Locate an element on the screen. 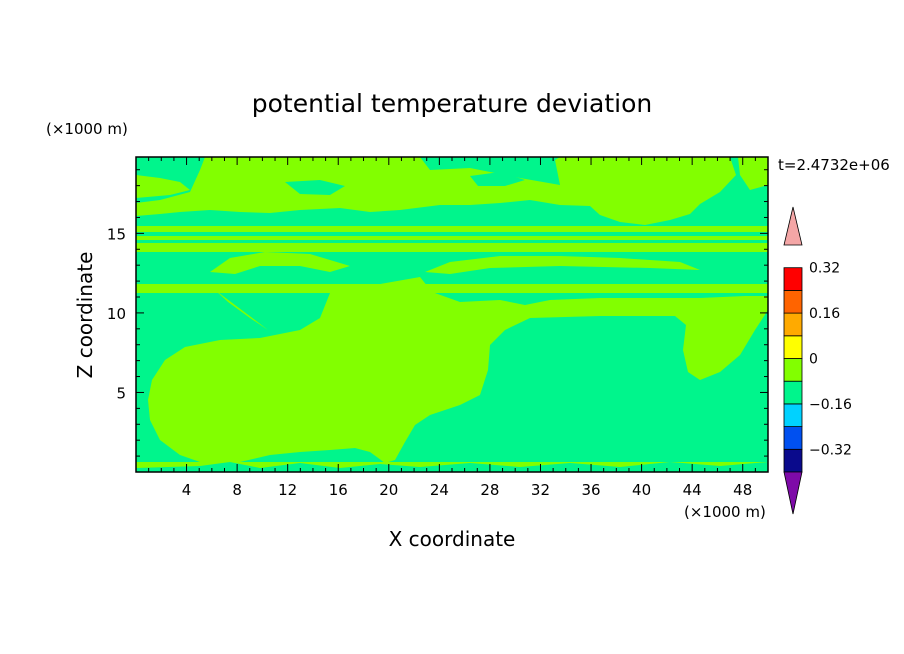 This screenshot has width=904, height=654. x-tick-label: 40 is located at coordinates (641, 490).